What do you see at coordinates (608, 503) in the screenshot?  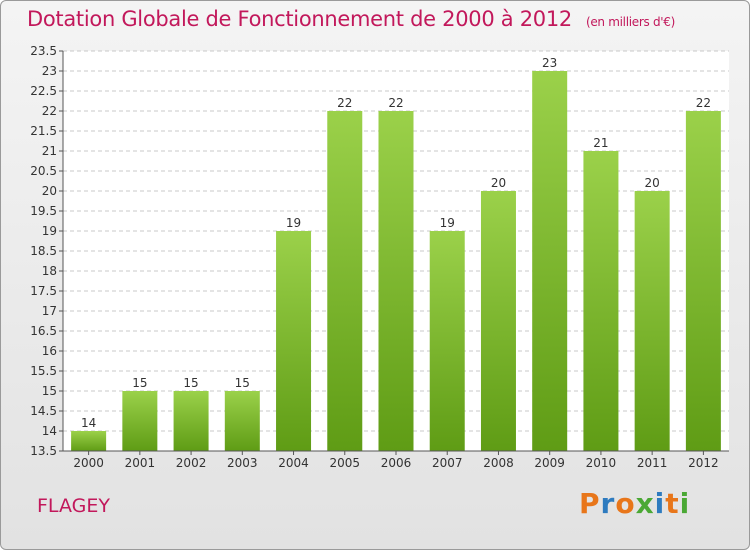 I see `logo-letter: r` at bounding box center [608, 503].